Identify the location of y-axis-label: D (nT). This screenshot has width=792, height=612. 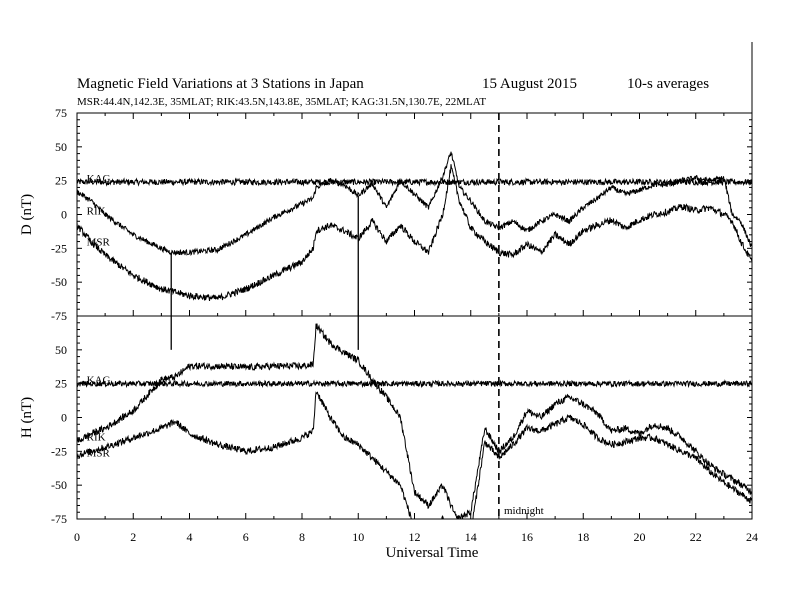
(27, 214).